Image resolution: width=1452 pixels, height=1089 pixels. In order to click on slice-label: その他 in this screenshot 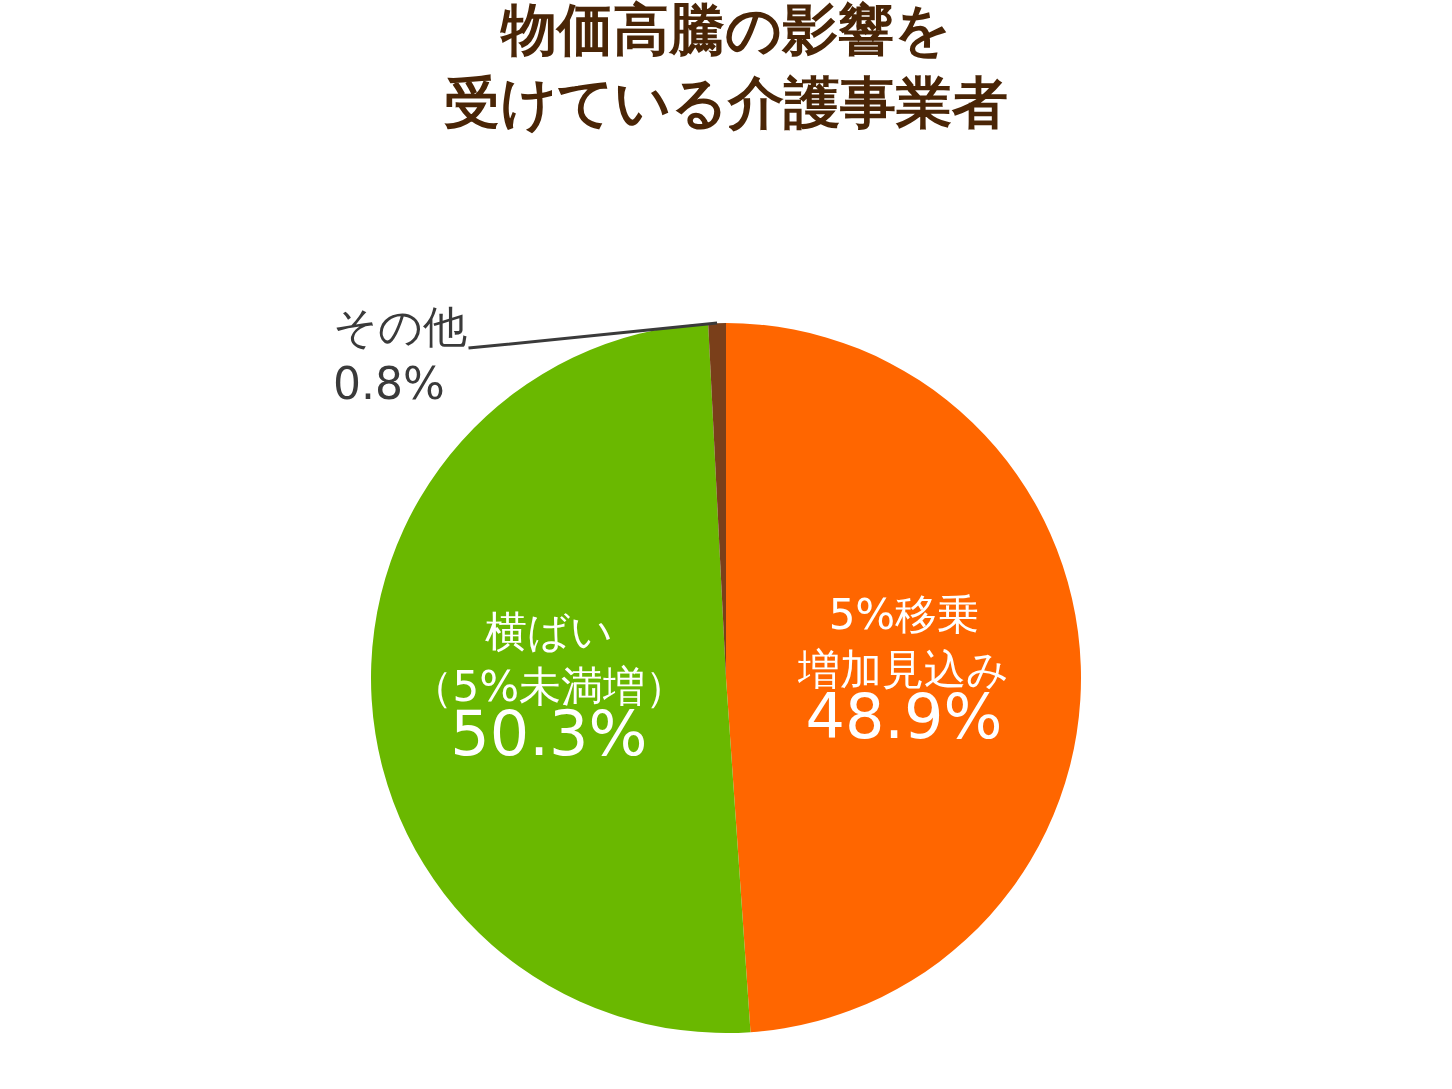, I will do `click(400, 326)`.